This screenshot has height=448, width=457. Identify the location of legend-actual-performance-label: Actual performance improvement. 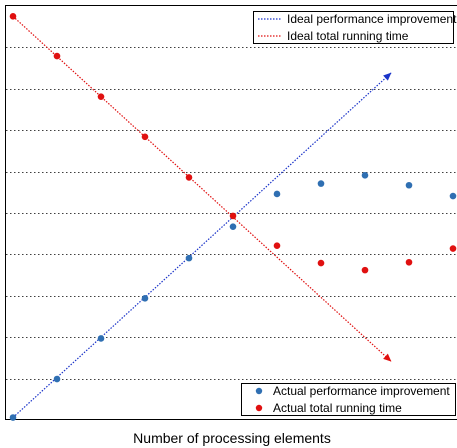
(361, 391).